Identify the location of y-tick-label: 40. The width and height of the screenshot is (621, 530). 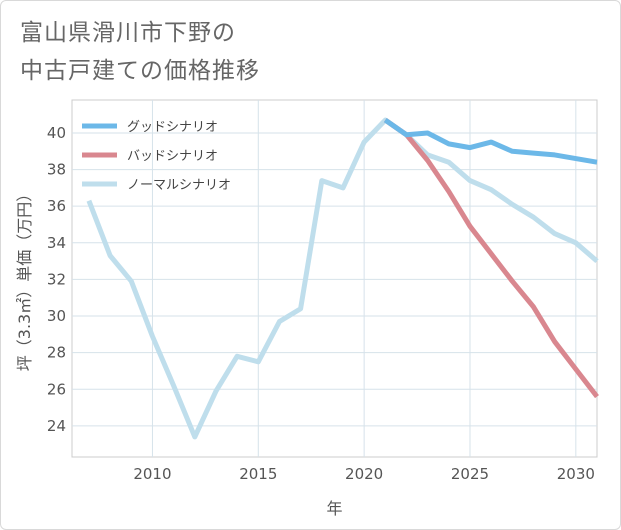
(56, 133).